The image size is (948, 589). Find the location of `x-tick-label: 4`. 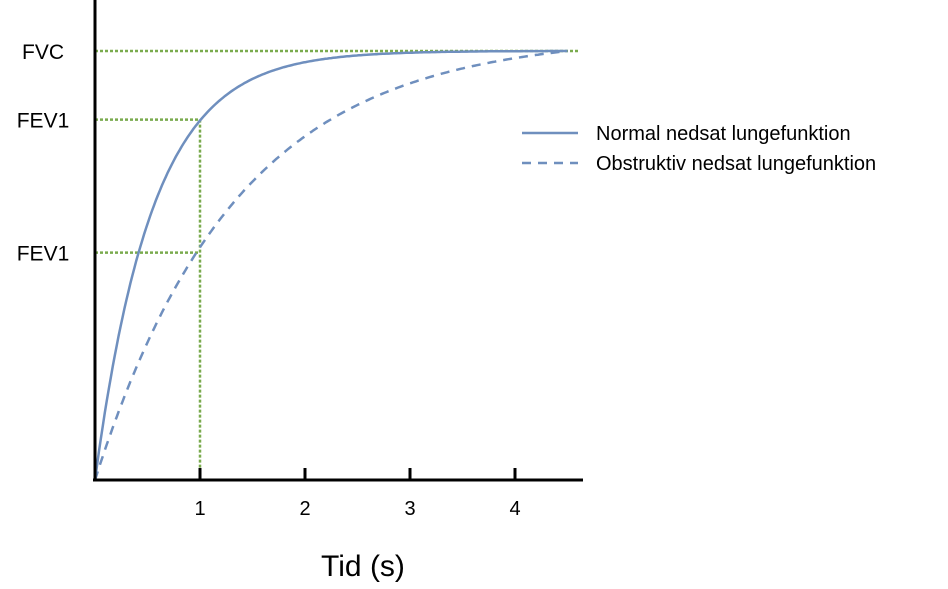

x-tick-label: 4 is located at coordinates (514, 509).